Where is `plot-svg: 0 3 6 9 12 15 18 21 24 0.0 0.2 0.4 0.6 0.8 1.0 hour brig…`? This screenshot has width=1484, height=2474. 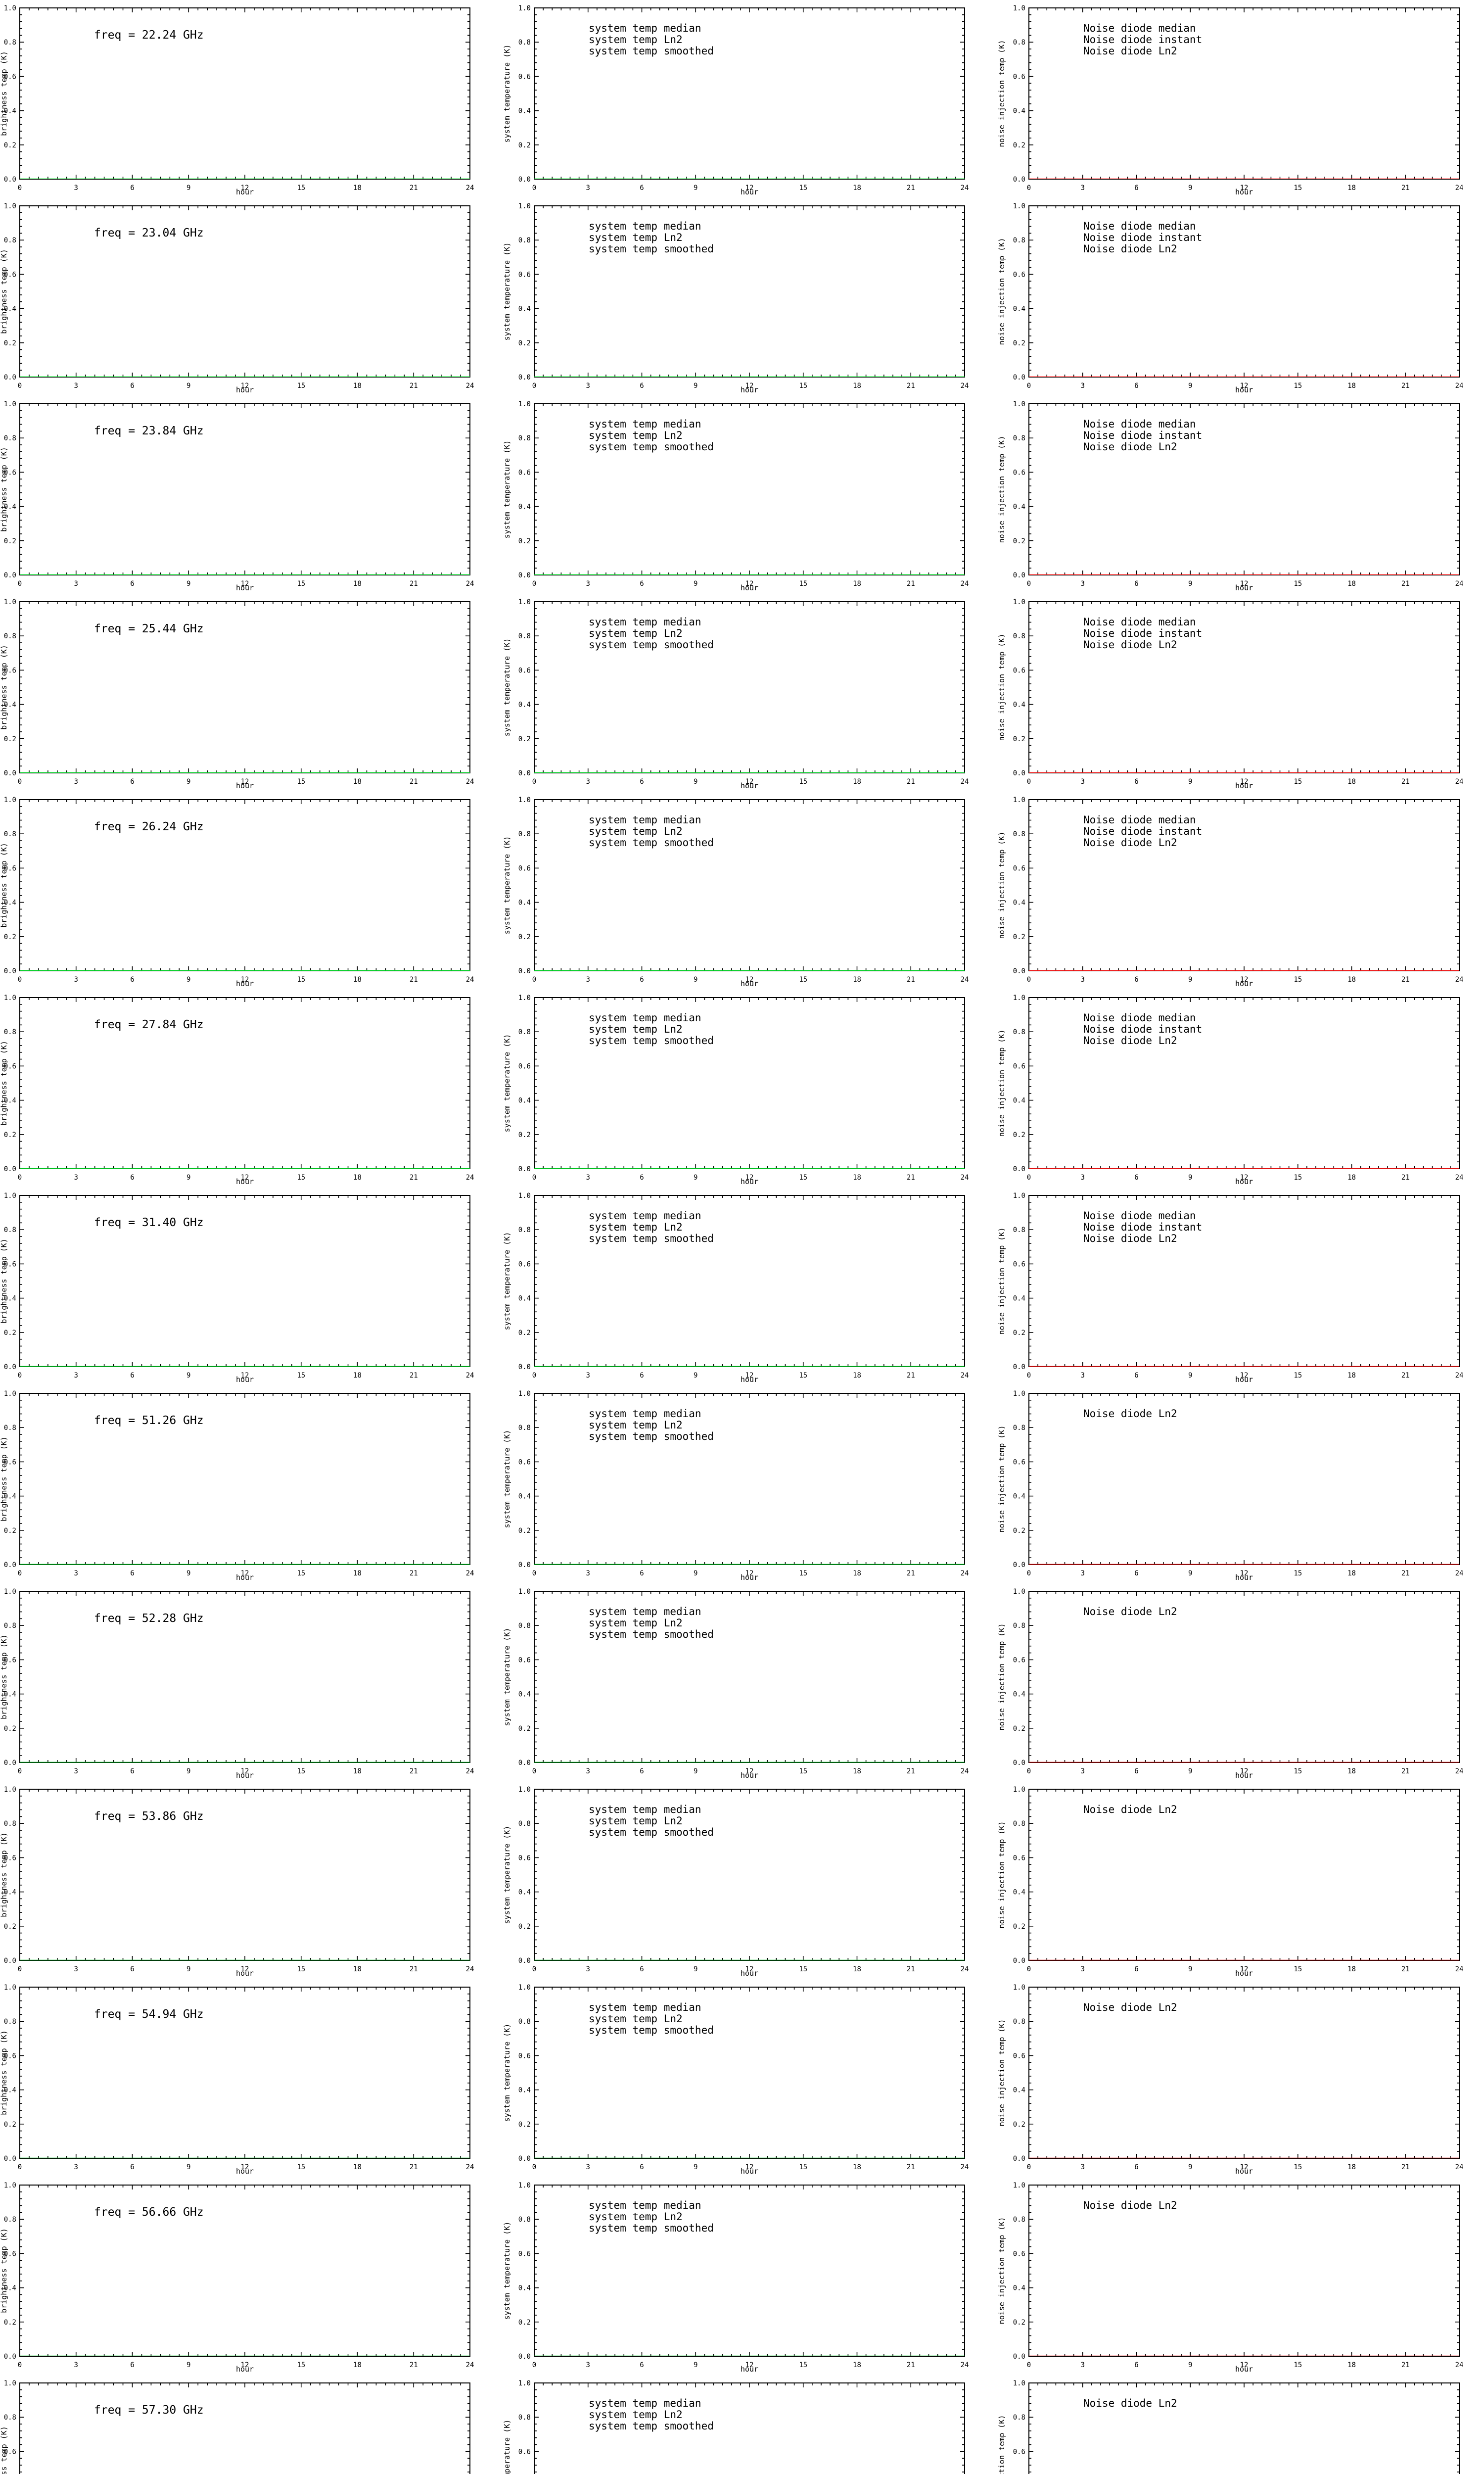 plot-svg: 0 3 6 9 12 15 18 21 24 0.0 0.2 0.4 0.6 0.8 1.0 hour brig… is located at coordinates (237, 2080).